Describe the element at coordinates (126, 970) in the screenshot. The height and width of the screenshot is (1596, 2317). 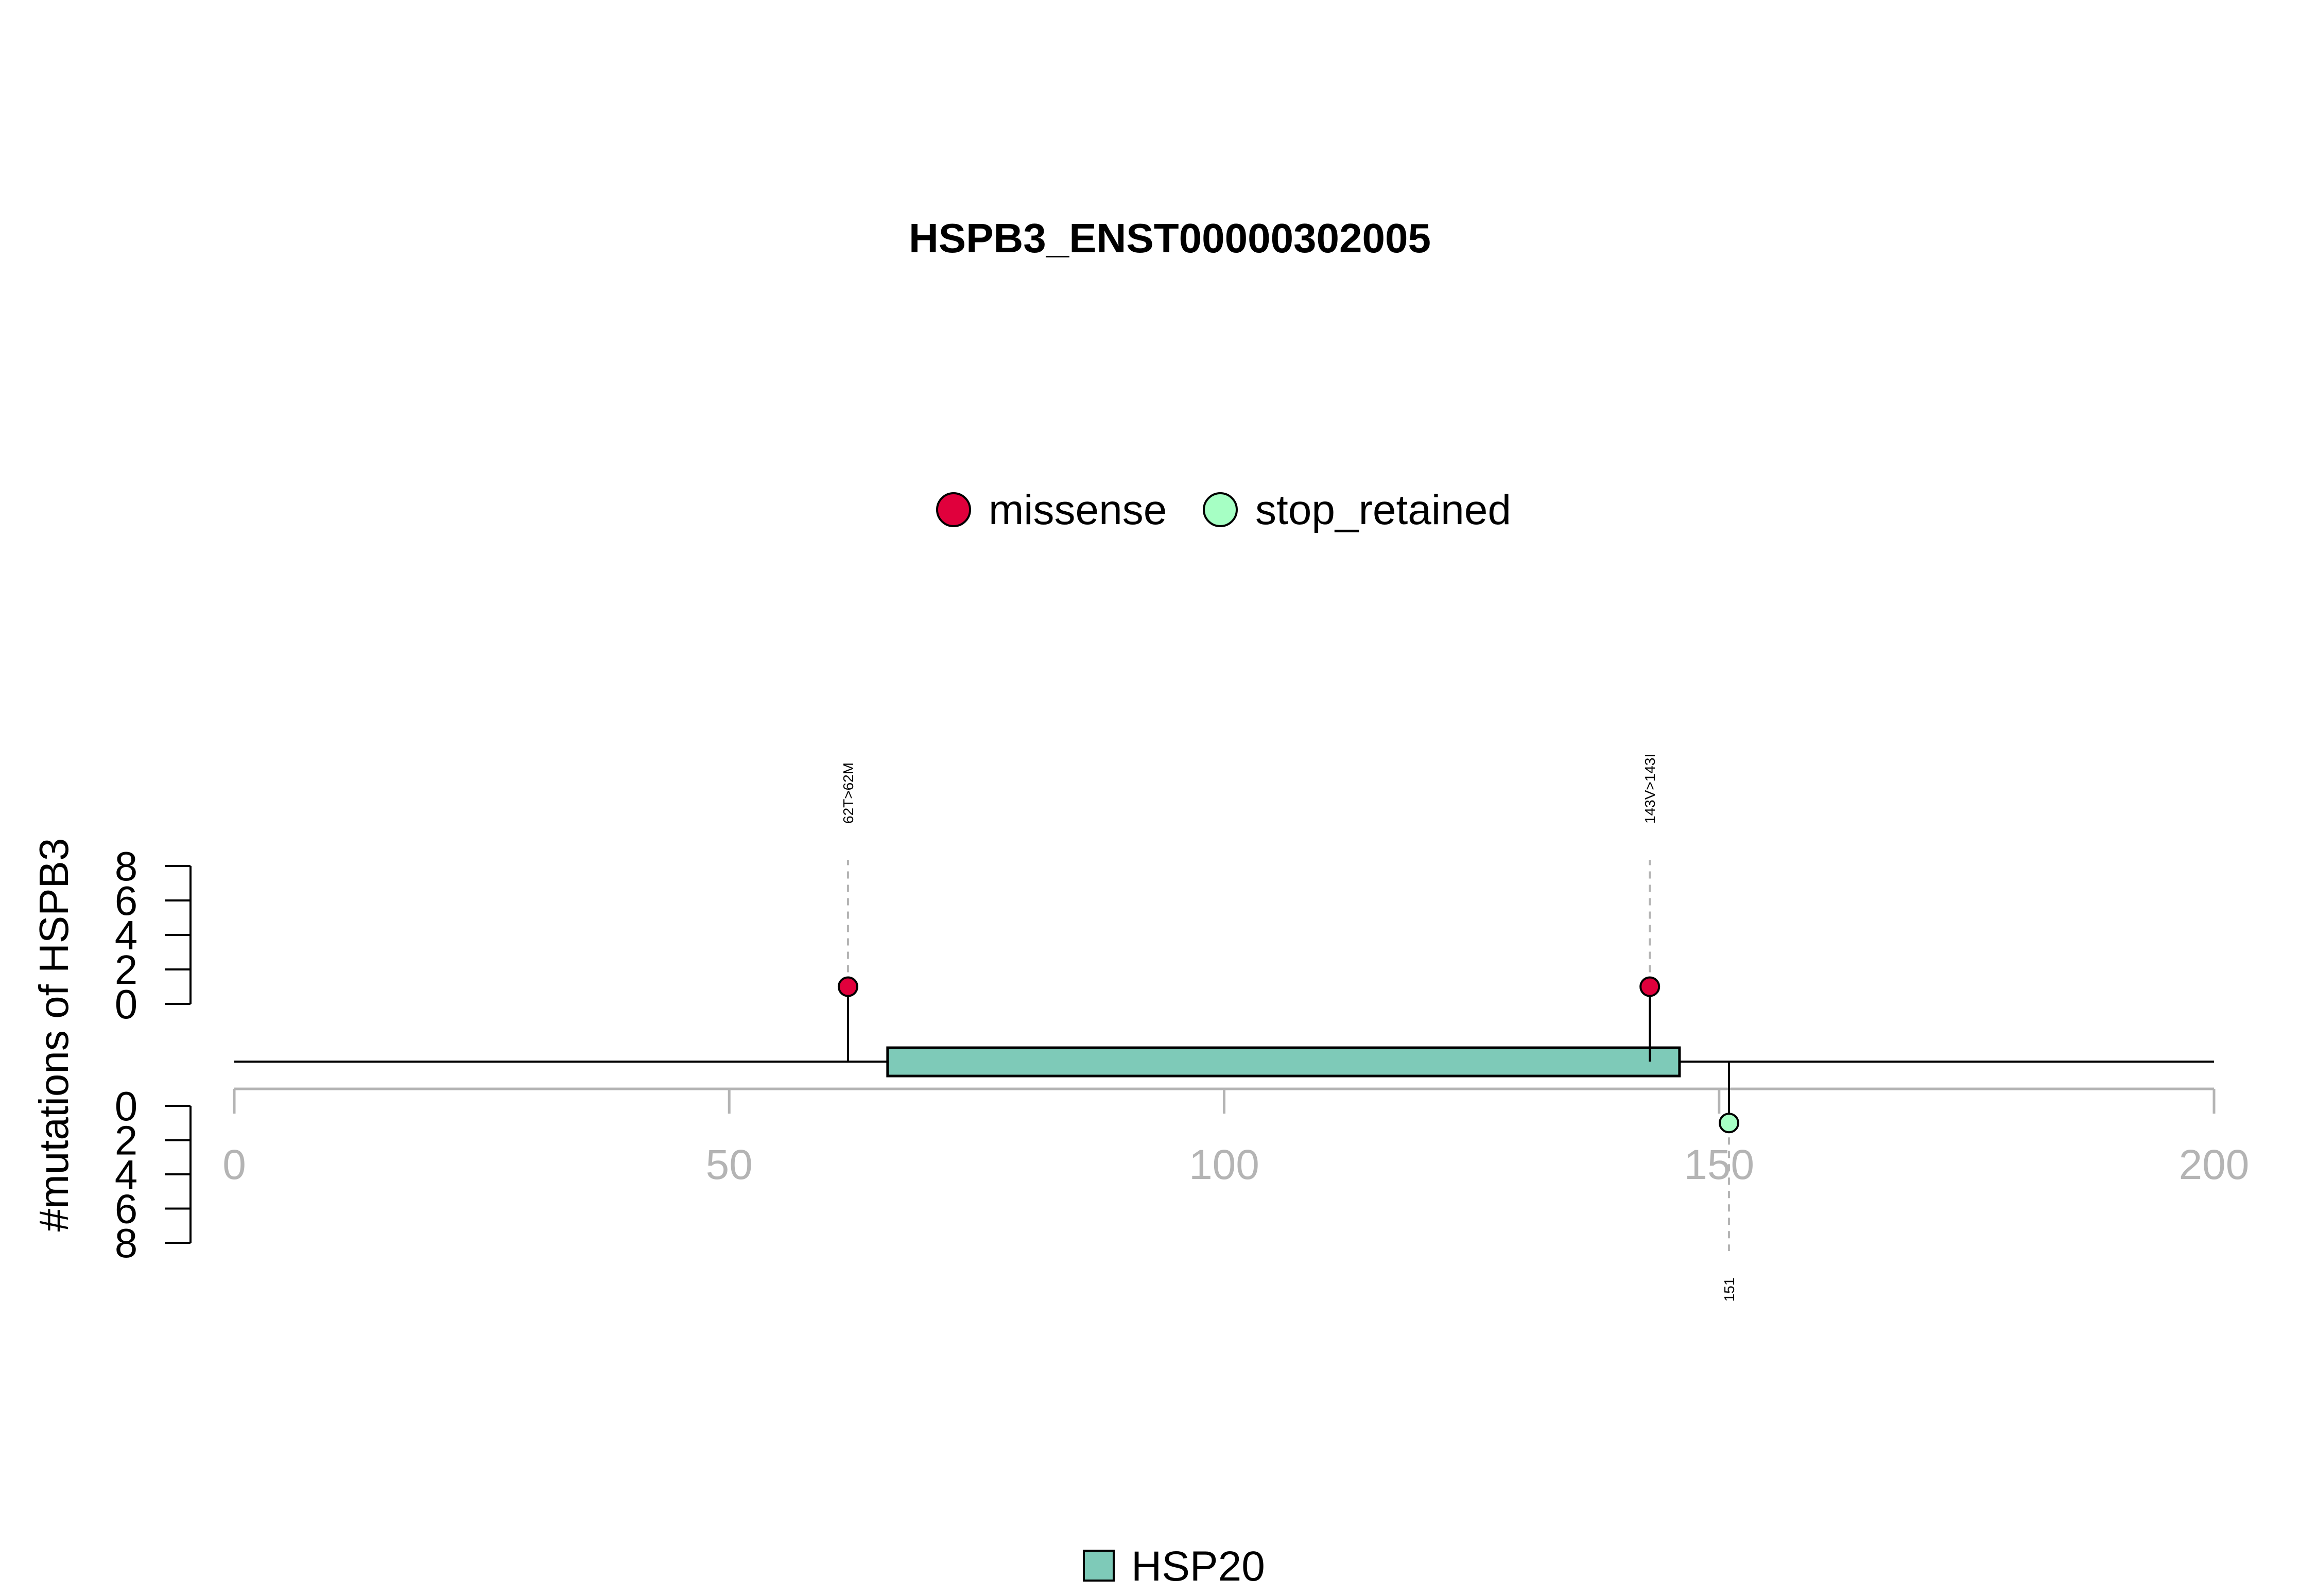
I see `y-top-tick-label-2: 2` at that location.